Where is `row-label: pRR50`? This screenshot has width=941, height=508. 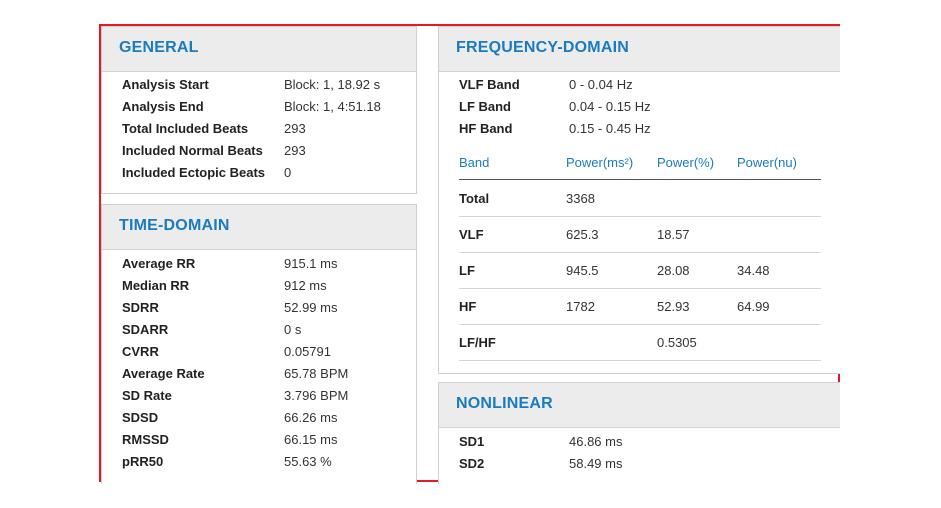 row-label: pRR50 is located at coordinates (143, 461).